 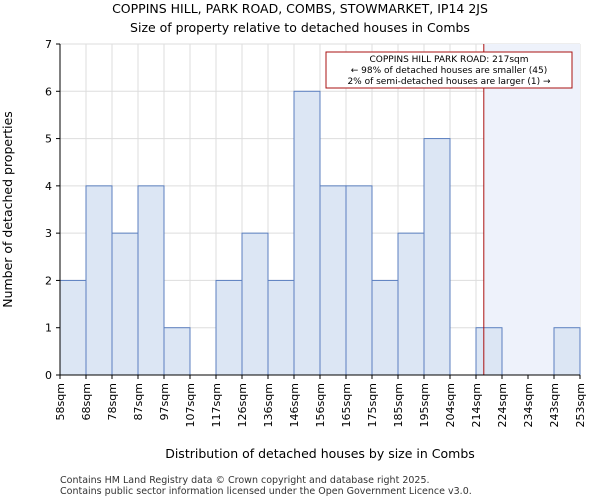 I want to click on x-tick-label: 204sqm, so click(x=450, y=405).